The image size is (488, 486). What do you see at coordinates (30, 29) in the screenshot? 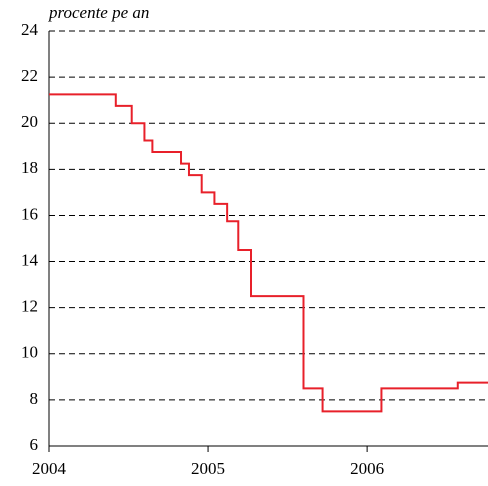
I see `y-tick-label: 24` at bounding box center [30, 29].